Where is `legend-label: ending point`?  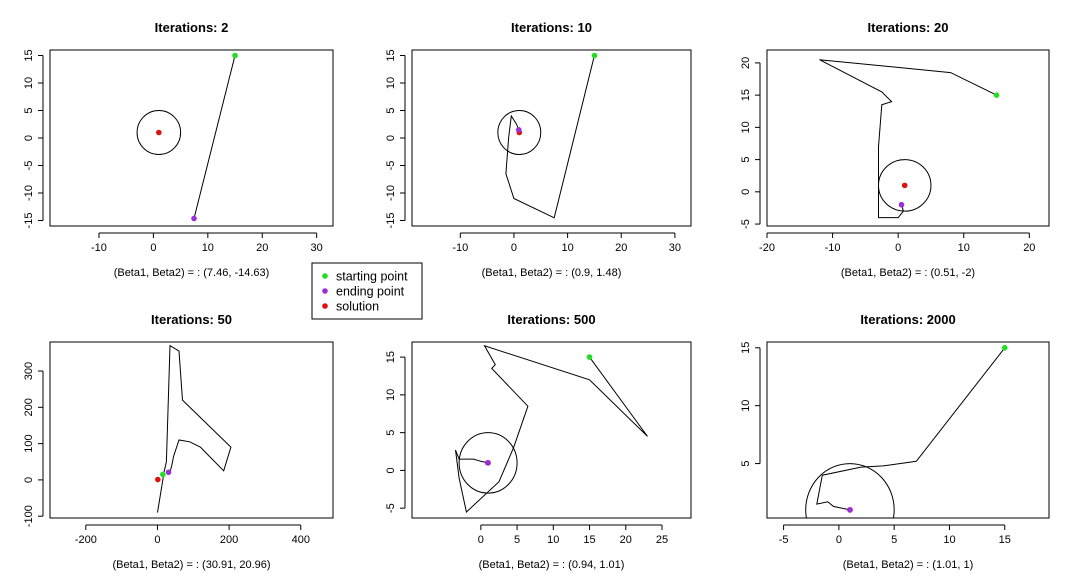
legend-label: ending point is located at coordinates (370, 292).